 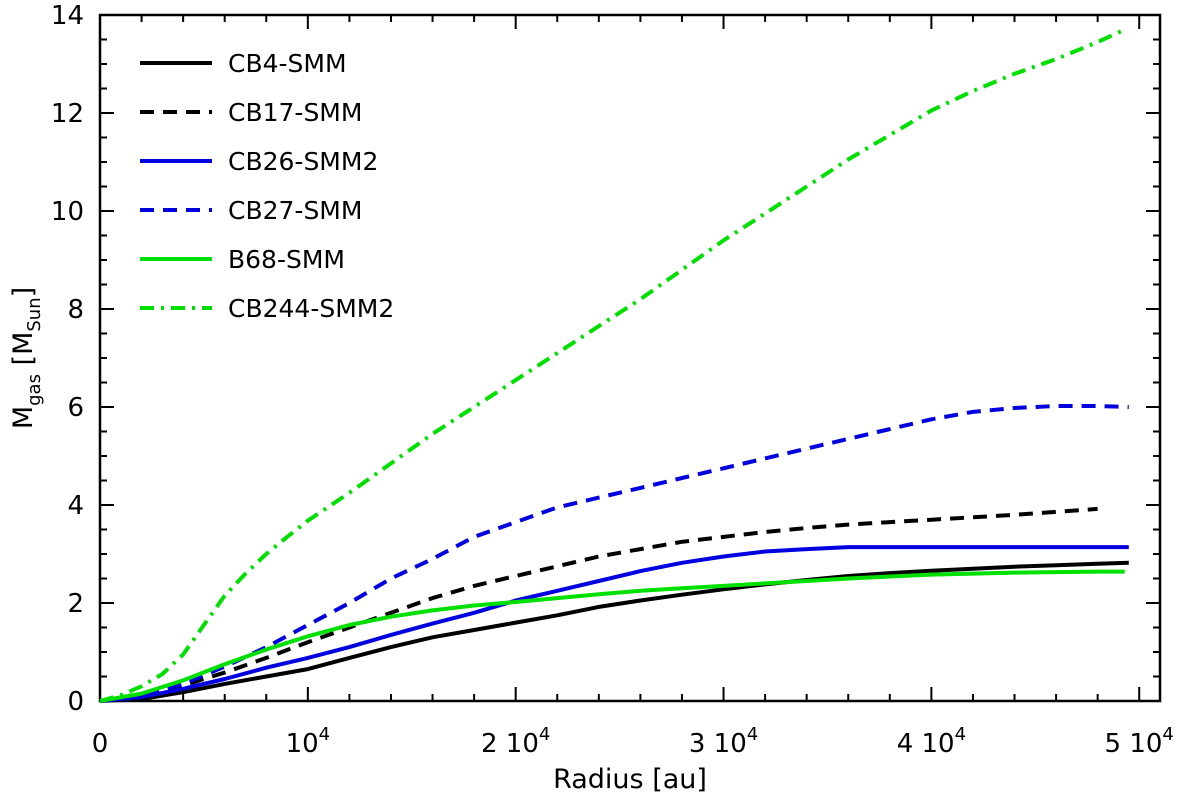 What do you see at coordinates (67, 359) in the screenshot?
I see `y-tick-labels: 0 2 4 6 8 10 12 14` at bounding box center [67, 359].